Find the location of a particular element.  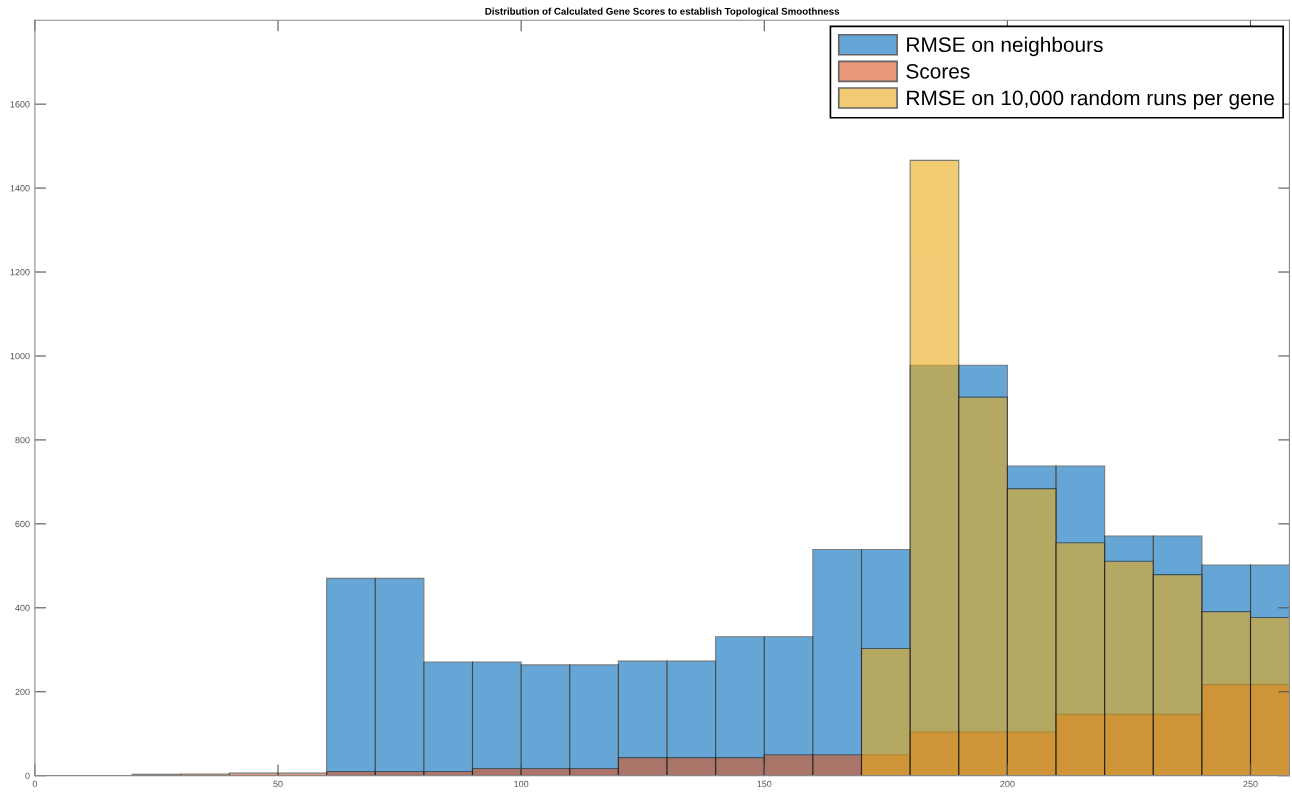

y-tick-label: 1200 is located at coordinates (20, 272).